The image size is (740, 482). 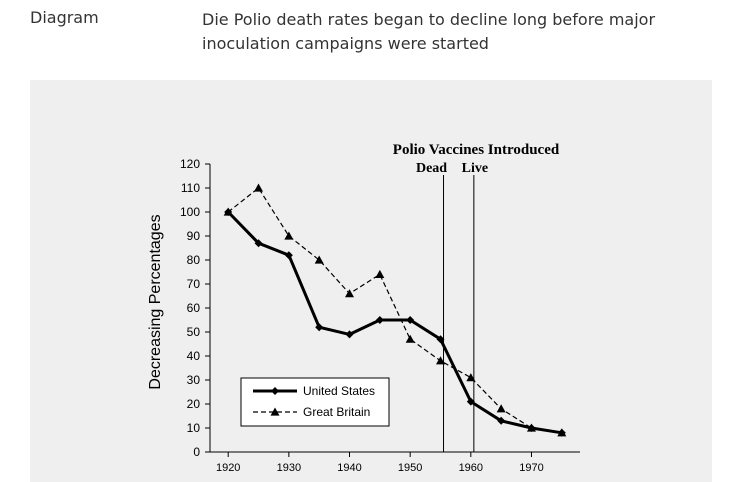 I want to click on y-tick-label: 30, so click(x=194, y=380).